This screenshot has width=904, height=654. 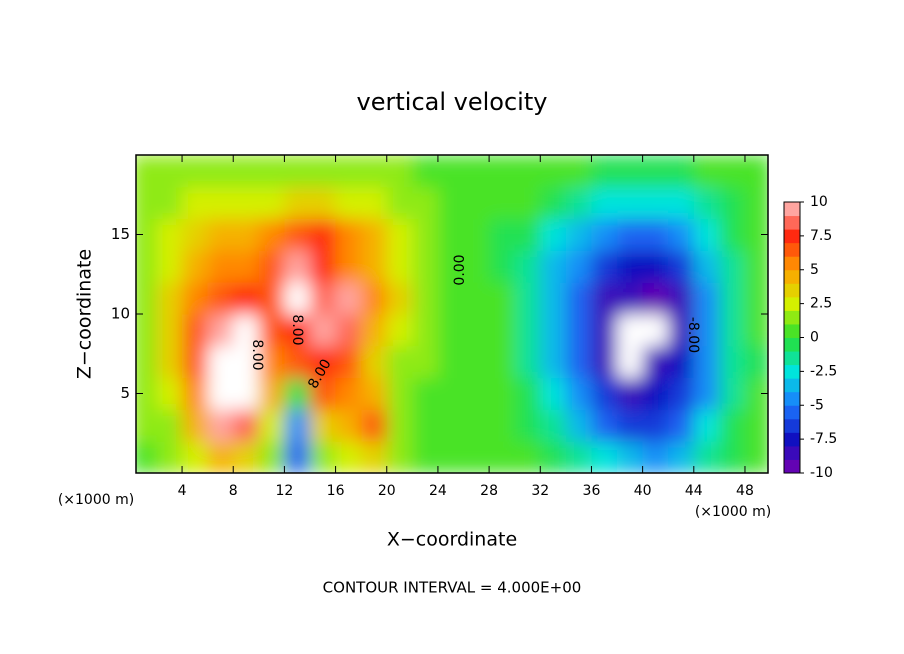 What do you see at coordinates (817, 405) in the screenshot?
I see `colorbar-tick-label: -5` at bounding box center [817, 405].